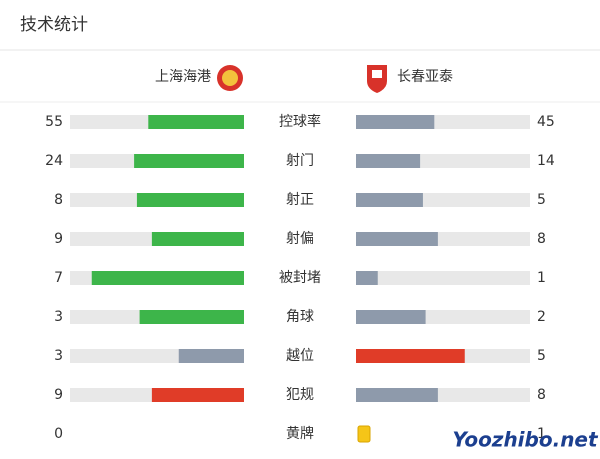  I want to click on away-track, so click(443, 278).